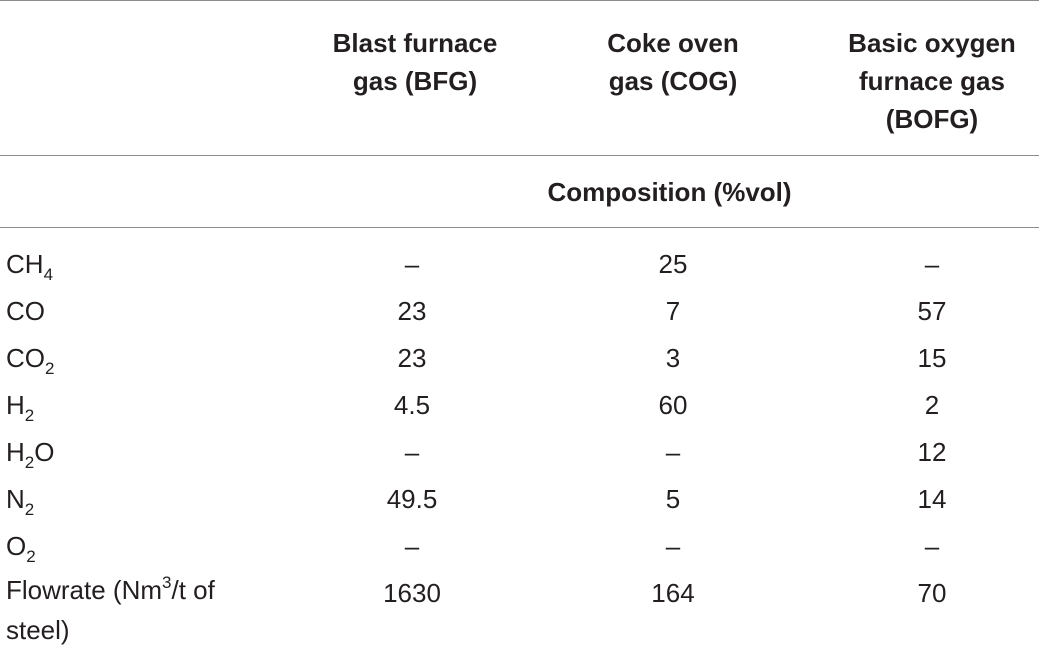 The height and width of the screenshot is (654, 1039). I want to click on row-label: CH4, so click(29, 264).